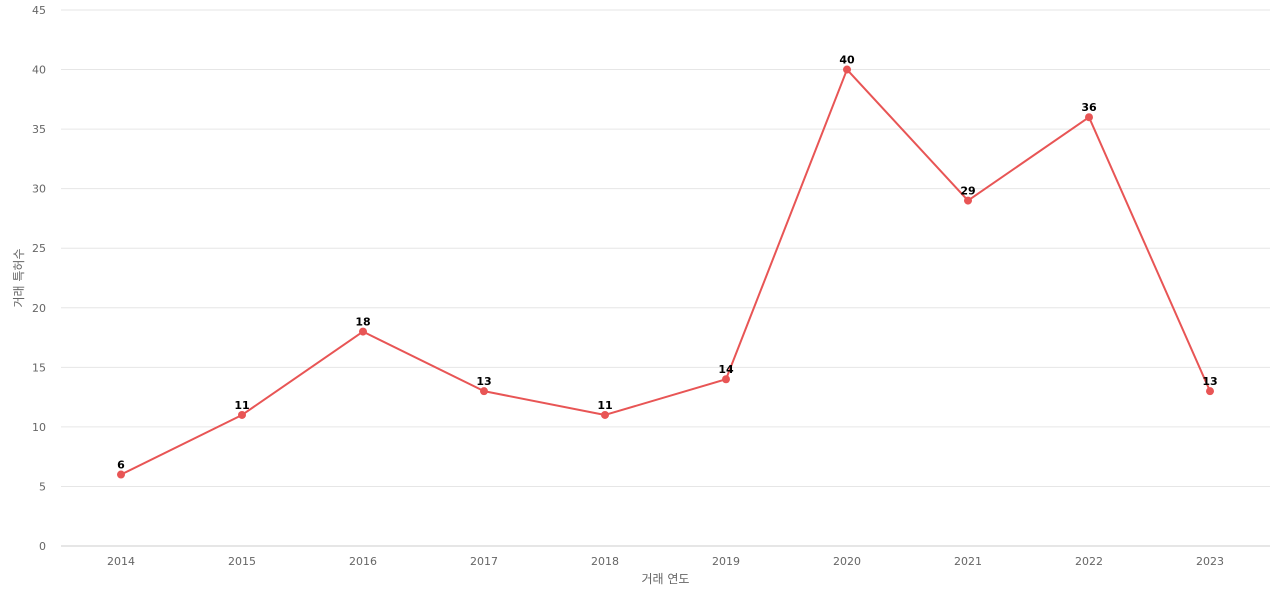  Describe the element at coordinates (39, 427) in the screenshot. I see `y-tick-label: 10` at that location.